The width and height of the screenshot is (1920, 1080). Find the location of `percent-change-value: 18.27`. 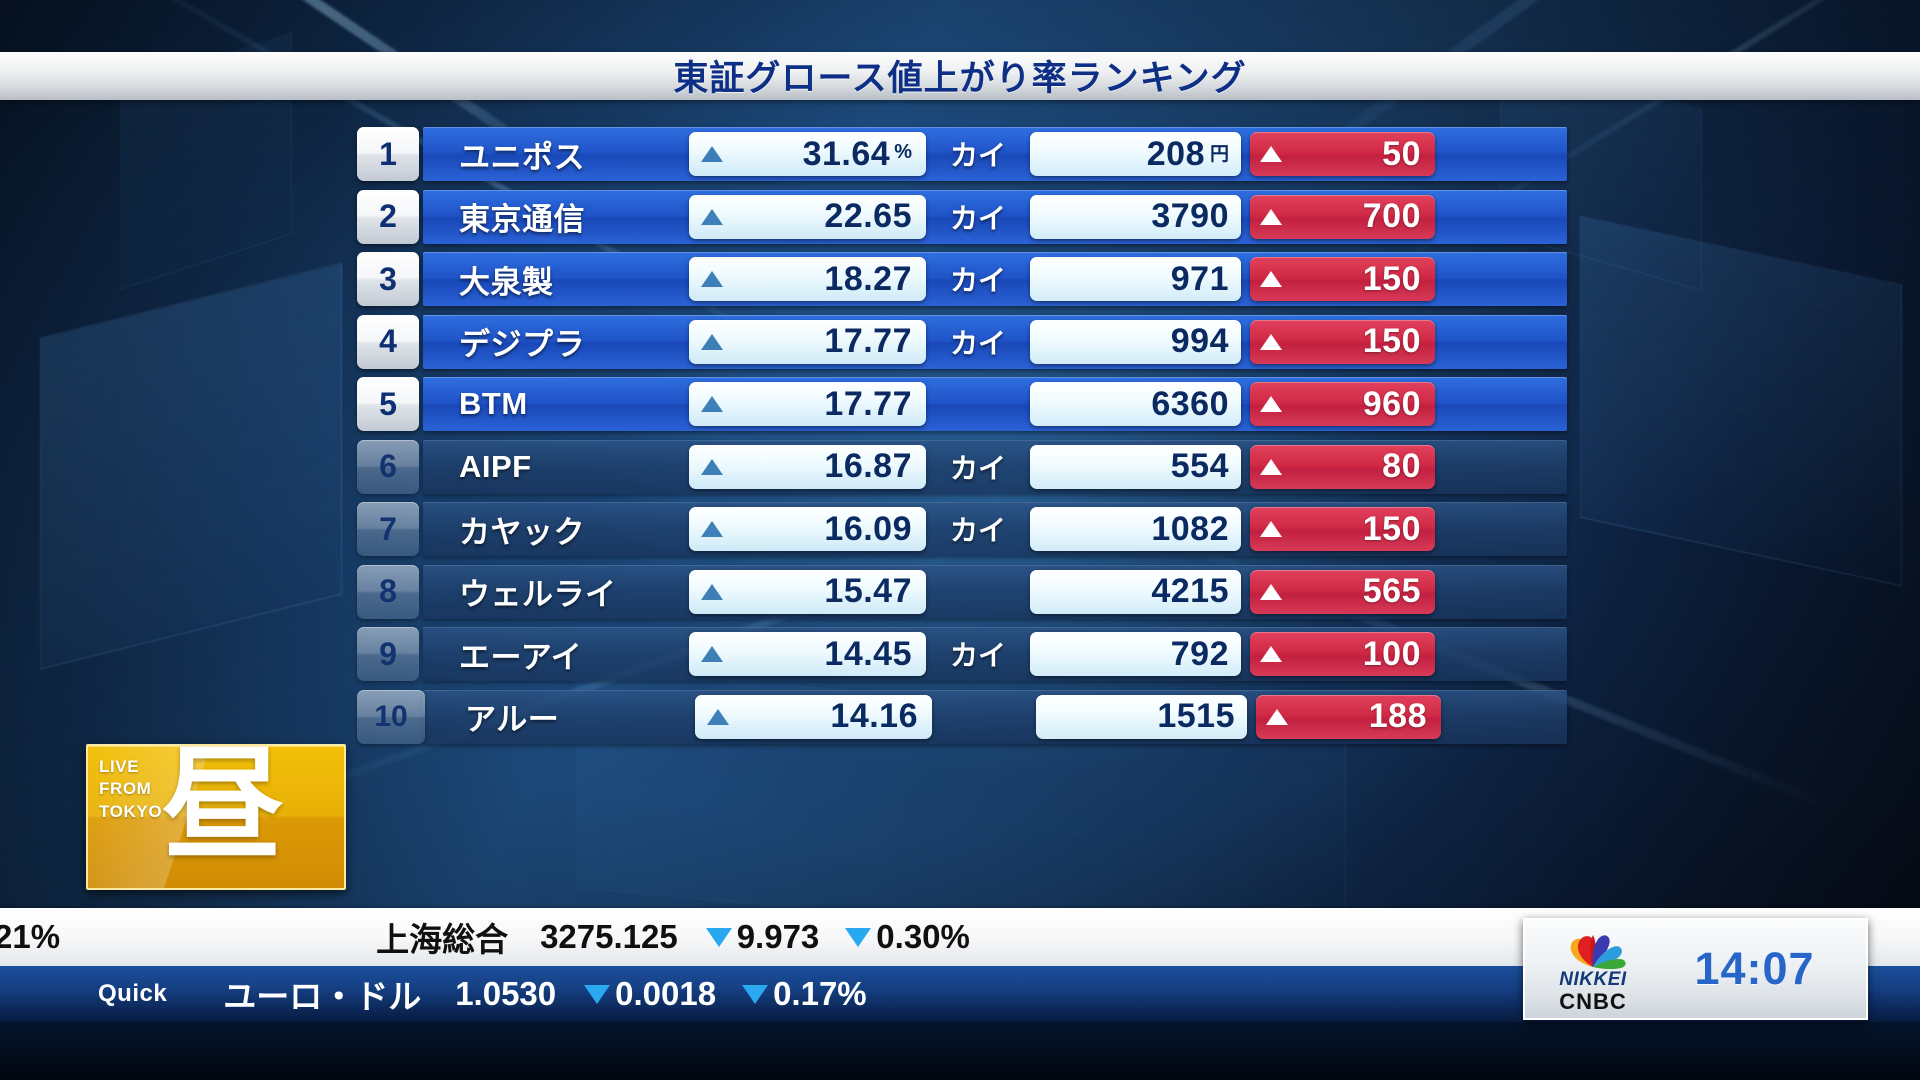

percent-change-value: 18.27 is located at coordinates (868, 278).